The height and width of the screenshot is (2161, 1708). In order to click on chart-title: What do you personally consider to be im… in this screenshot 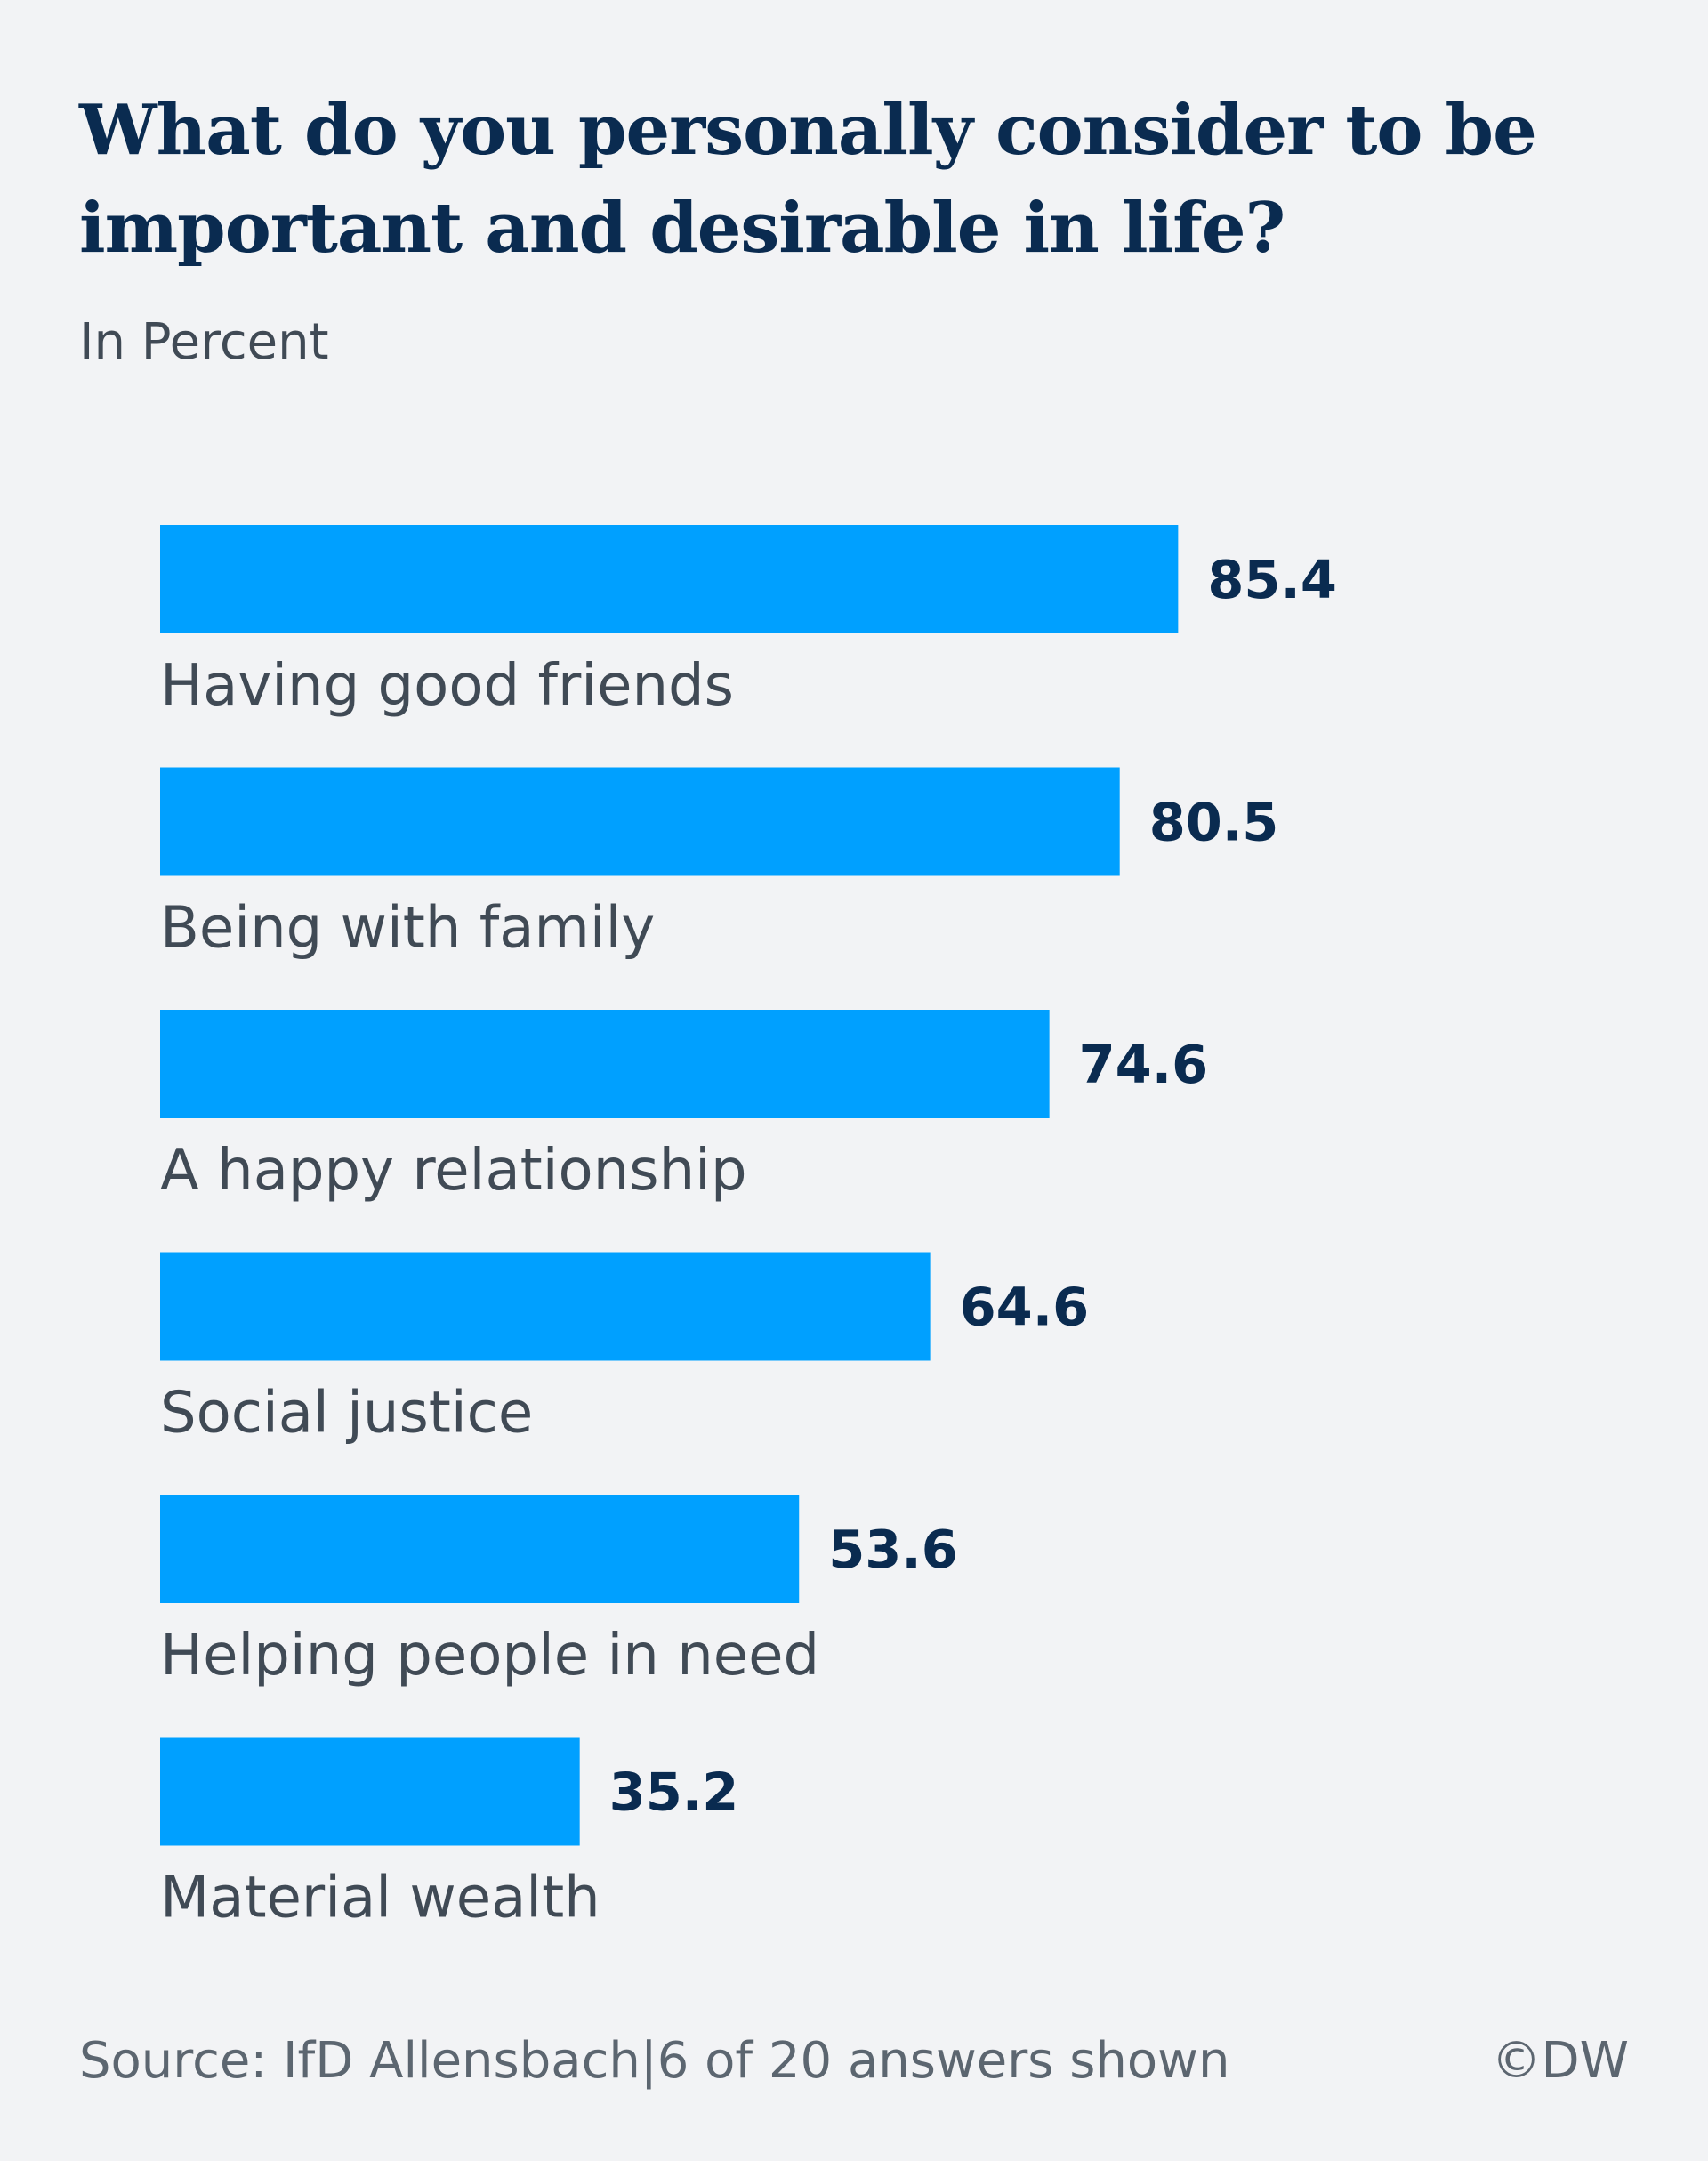, I will do `click(808, 179)`.